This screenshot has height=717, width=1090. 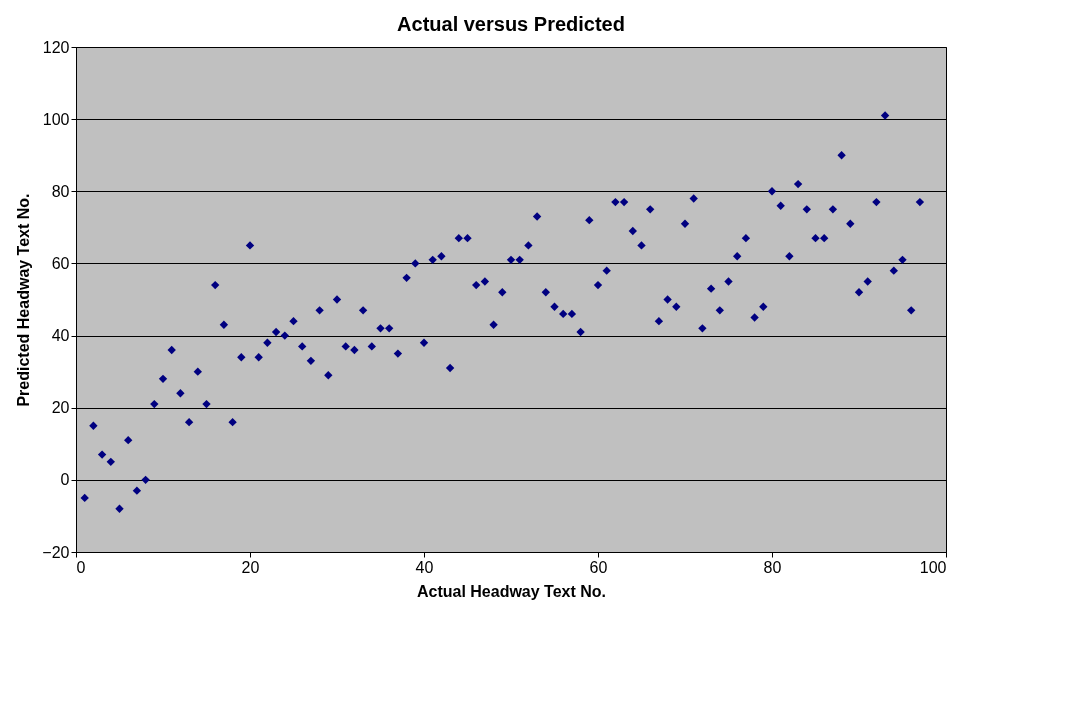 What do you see at coordinates (60, 263) in the screenshot?
I see `y-tick-label: 60` at bounding box center [60, 263].